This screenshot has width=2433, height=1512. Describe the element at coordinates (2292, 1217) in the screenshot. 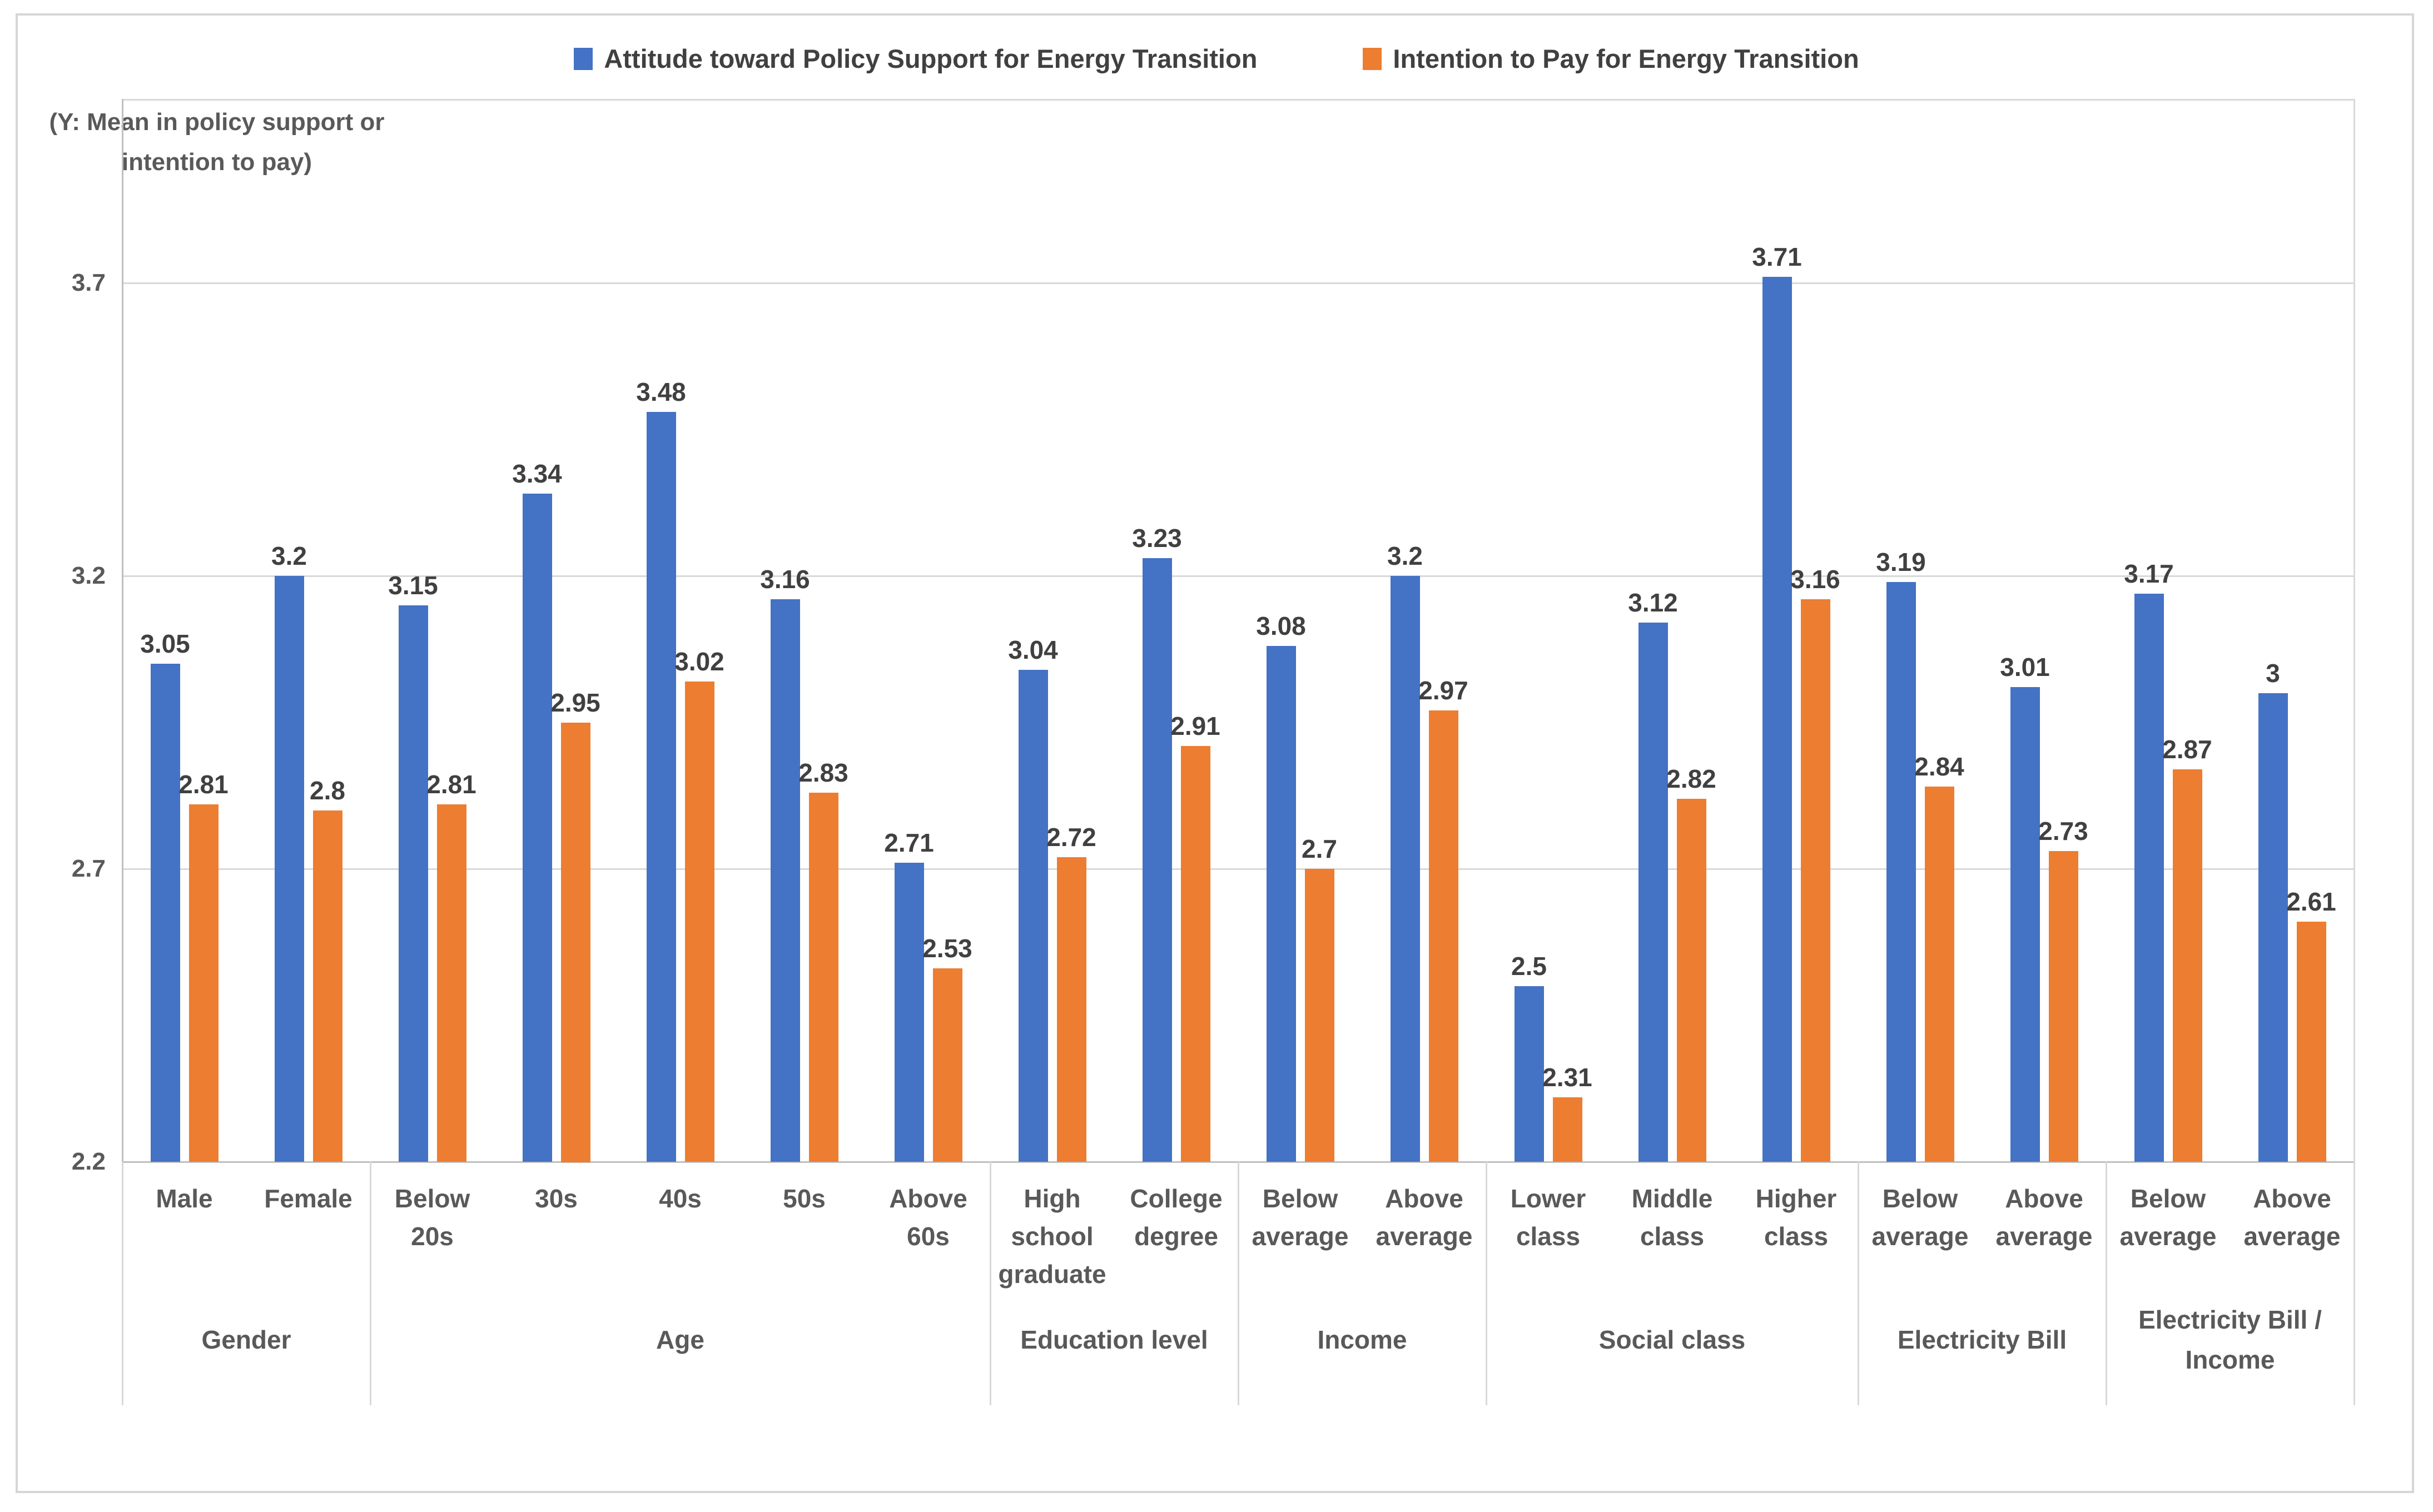

I see `category-label-17: Above average` at that location.